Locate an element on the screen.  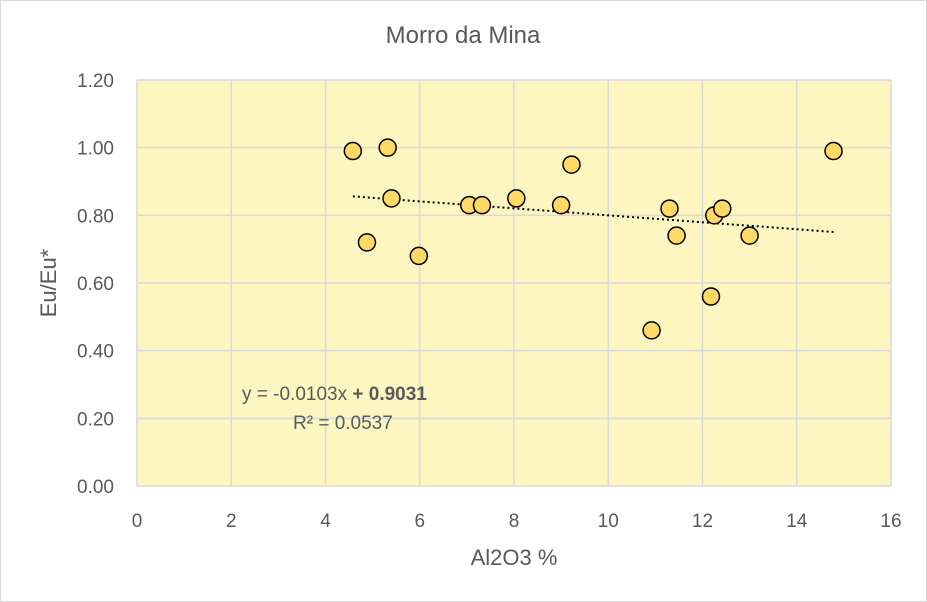
x-tick-label: 14 is located at coordinates (797, 521).